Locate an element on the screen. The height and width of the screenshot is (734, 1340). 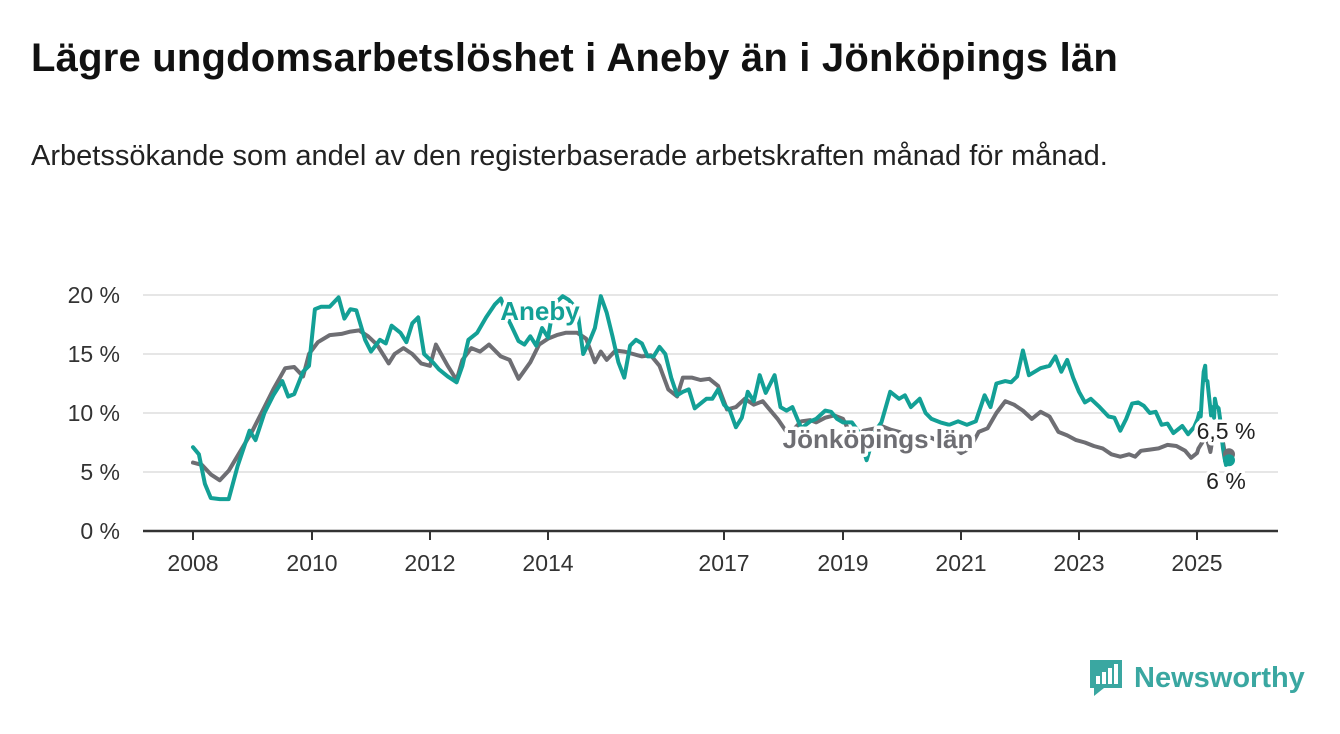
y-tick-label: 10 % is located at coordinates (94, 413).